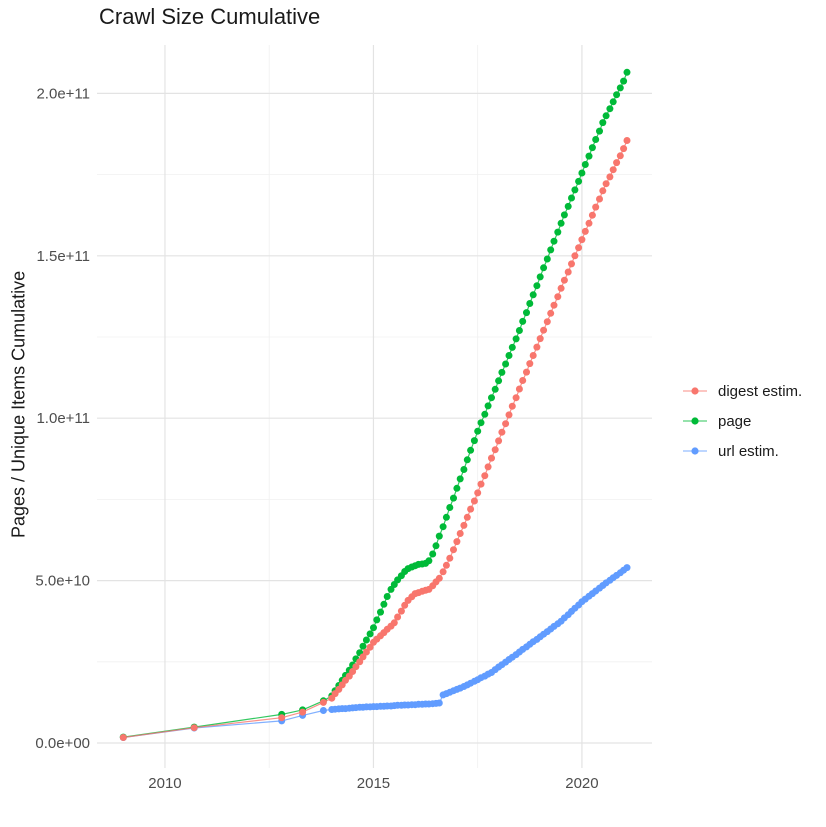 This screenshot has height=827, width=826. What do you see at coordinates (695, 391) in the screenshot?
I see `legend-key-digest-estim` at bounding box center [695, 391].